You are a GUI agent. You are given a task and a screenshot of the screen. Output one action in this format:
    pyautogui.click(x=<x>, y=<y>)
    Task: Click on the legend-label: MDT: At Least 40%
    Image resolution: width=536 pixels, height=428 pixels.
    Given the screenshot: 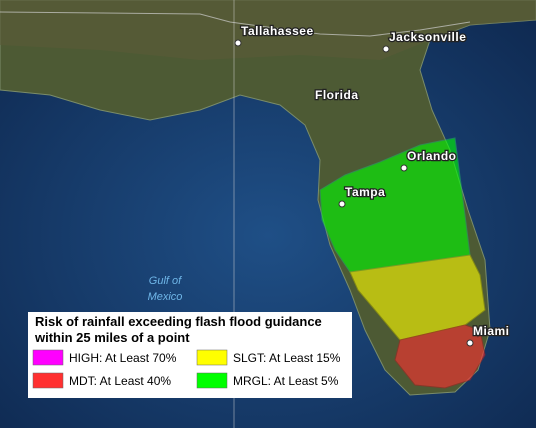 What is the action you would take?
    pyautogui.click(x=120, y=381)
    